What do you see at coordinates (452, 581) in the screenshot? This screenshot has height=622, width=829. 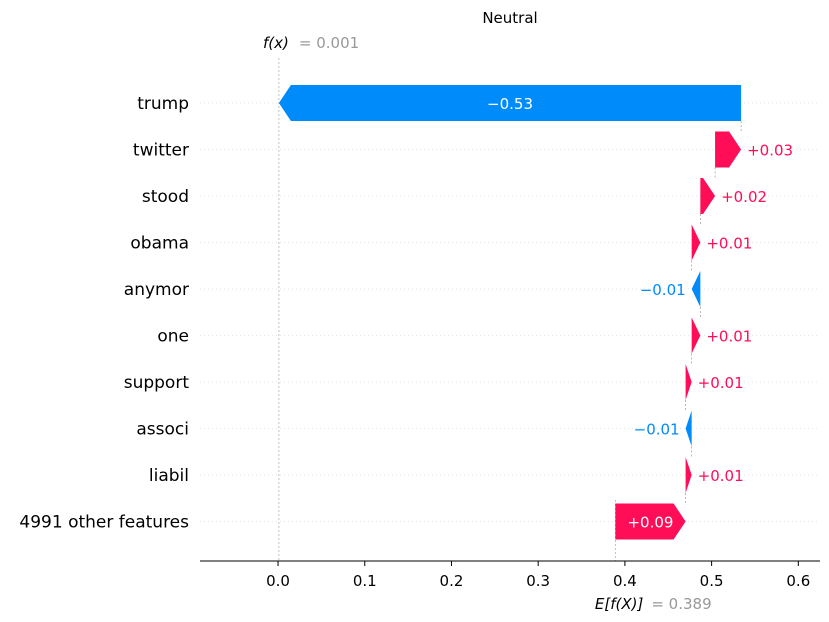 I see `x-tick-label: 0.2` at bounding box center [452, 581].